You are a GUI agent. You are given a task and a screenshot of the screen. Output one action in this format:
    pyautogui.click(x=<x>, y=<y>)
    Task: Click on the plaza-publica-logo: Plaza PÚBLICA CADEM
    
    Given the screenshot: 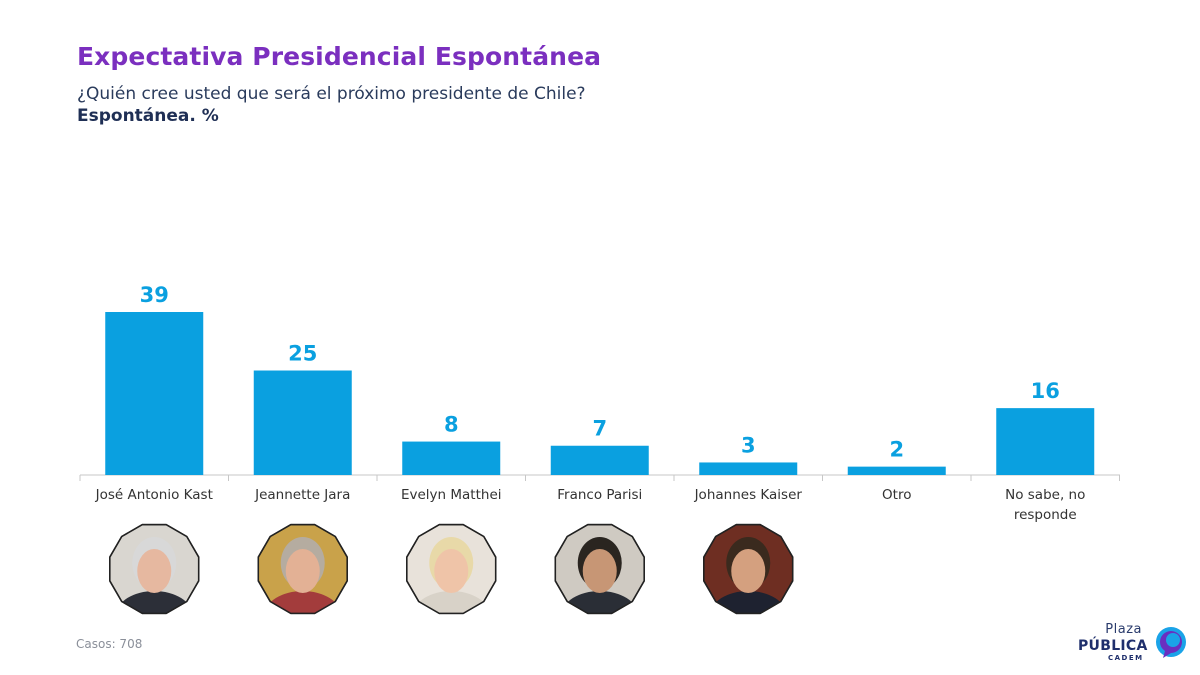 What is the action you would take?
    pyautogui.click(x=1132, y=642)
    